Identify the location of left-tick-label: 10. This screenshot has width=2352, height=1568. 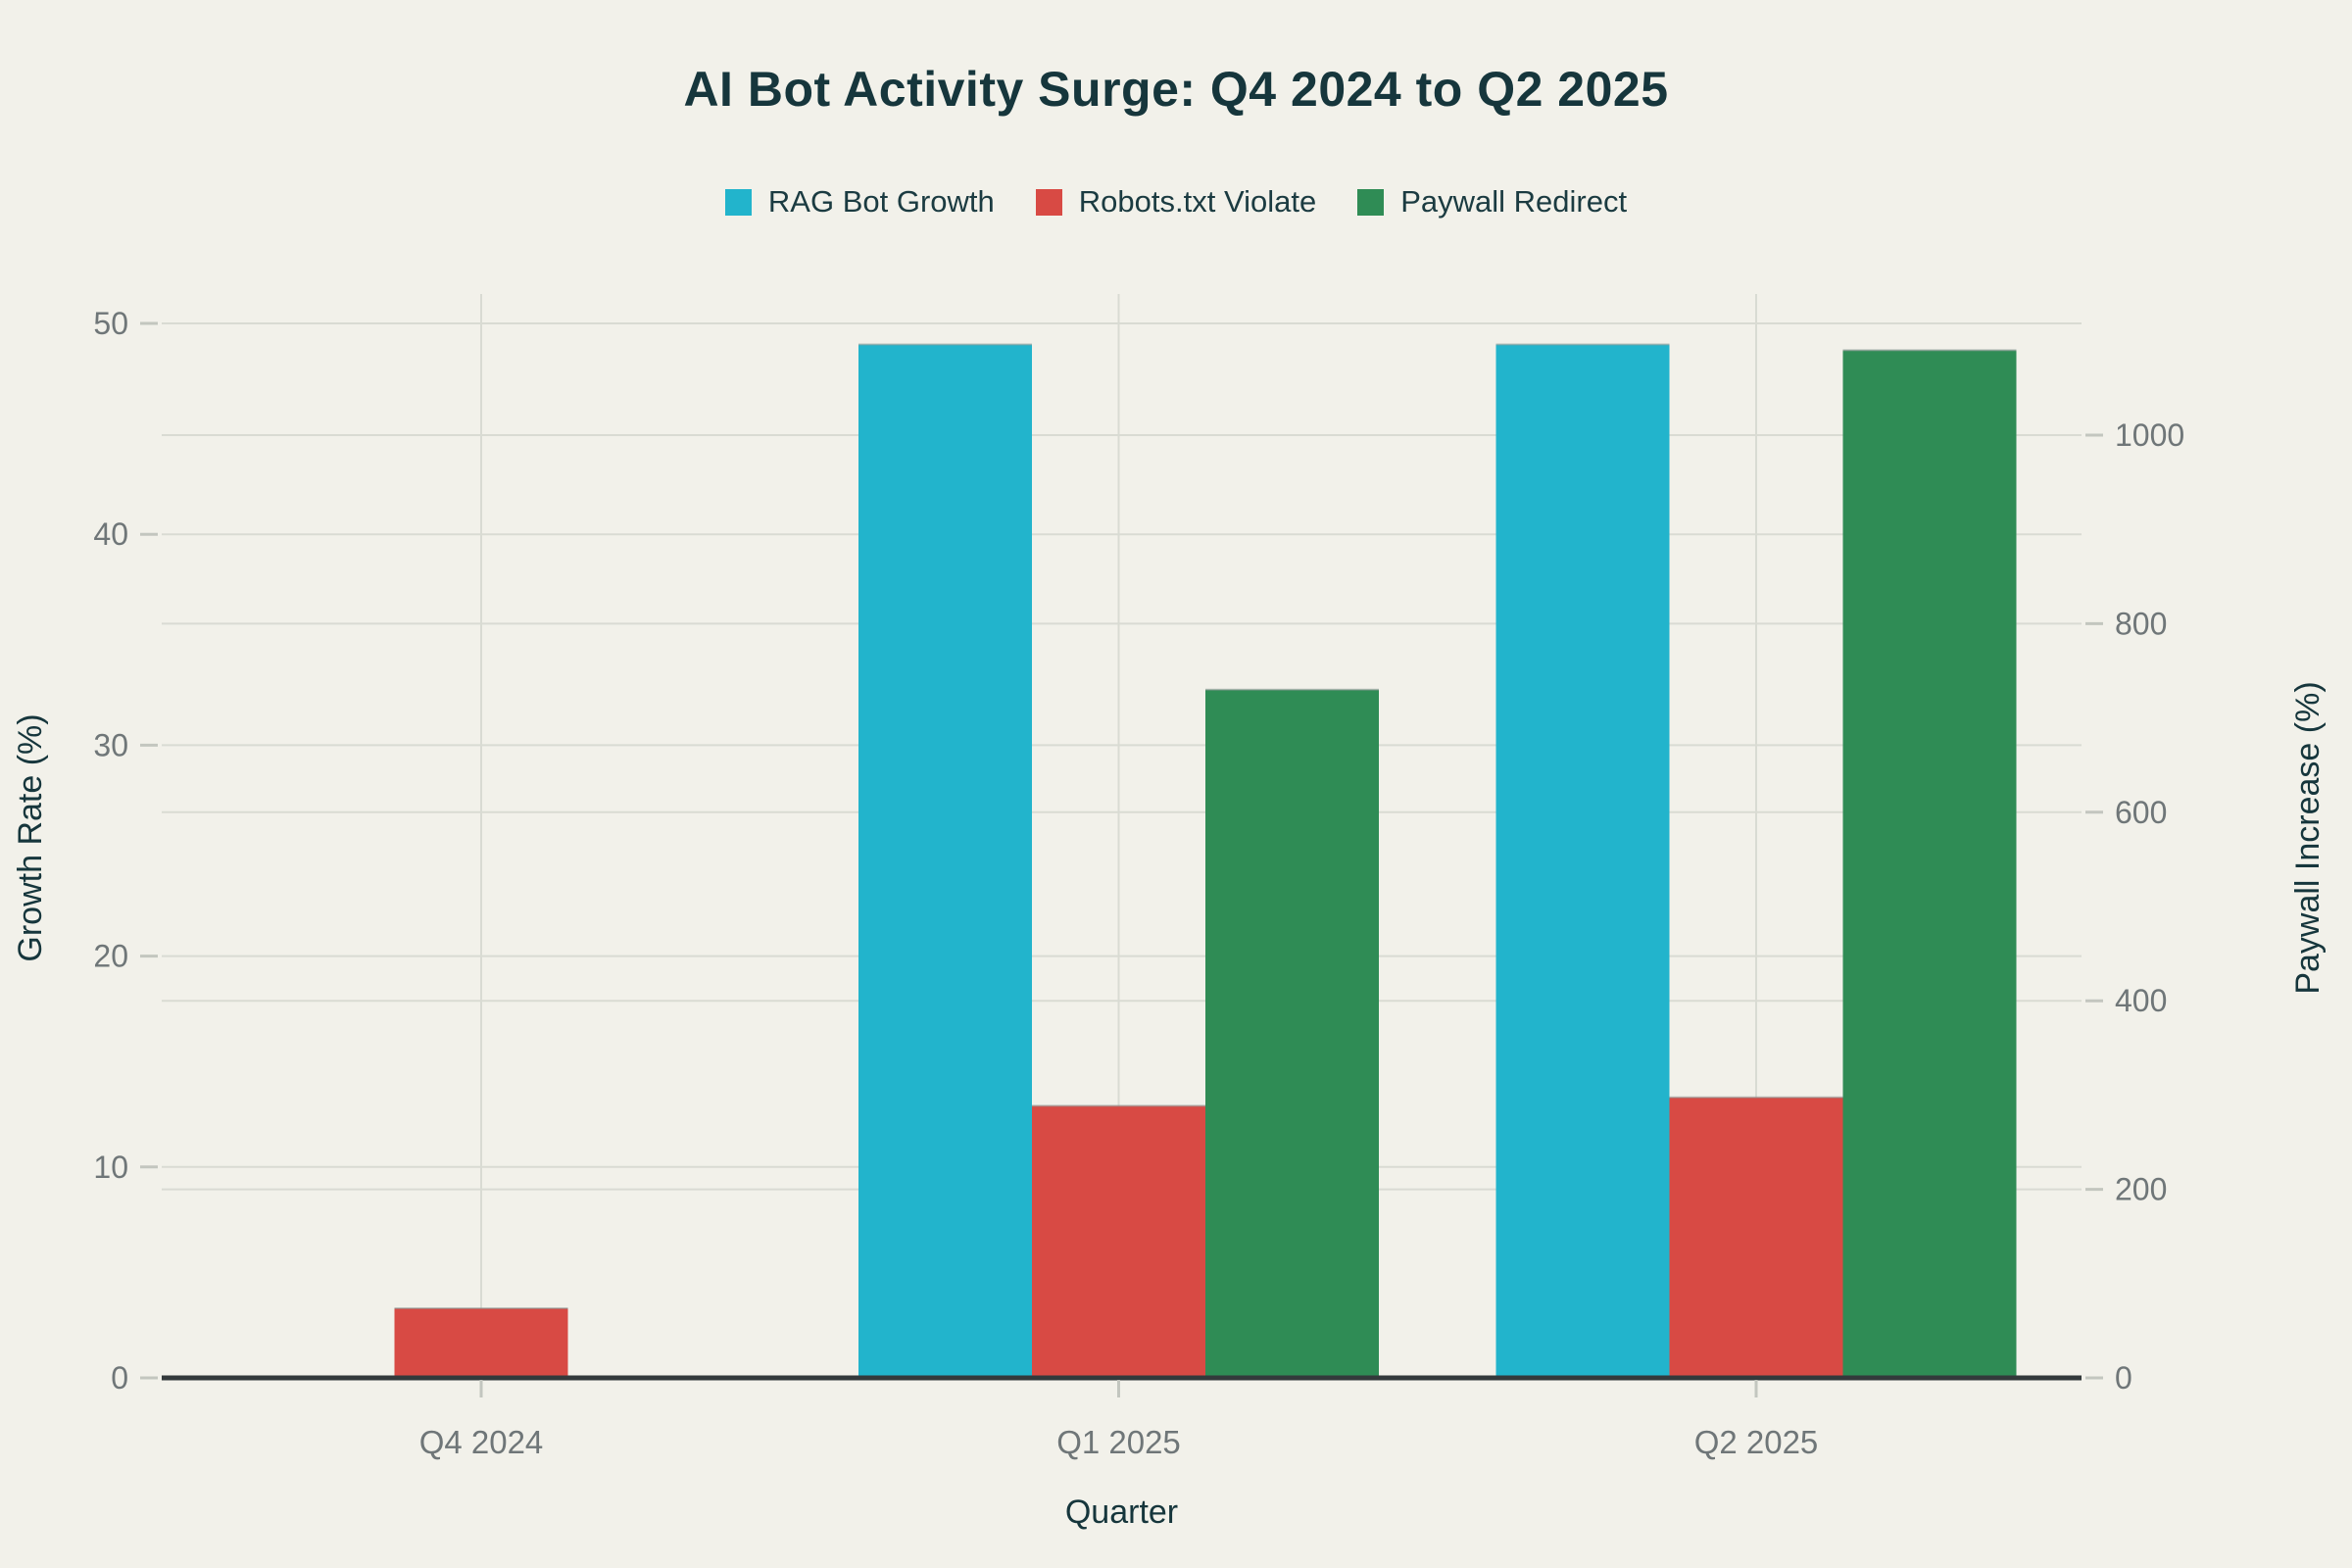
(110, 1167).